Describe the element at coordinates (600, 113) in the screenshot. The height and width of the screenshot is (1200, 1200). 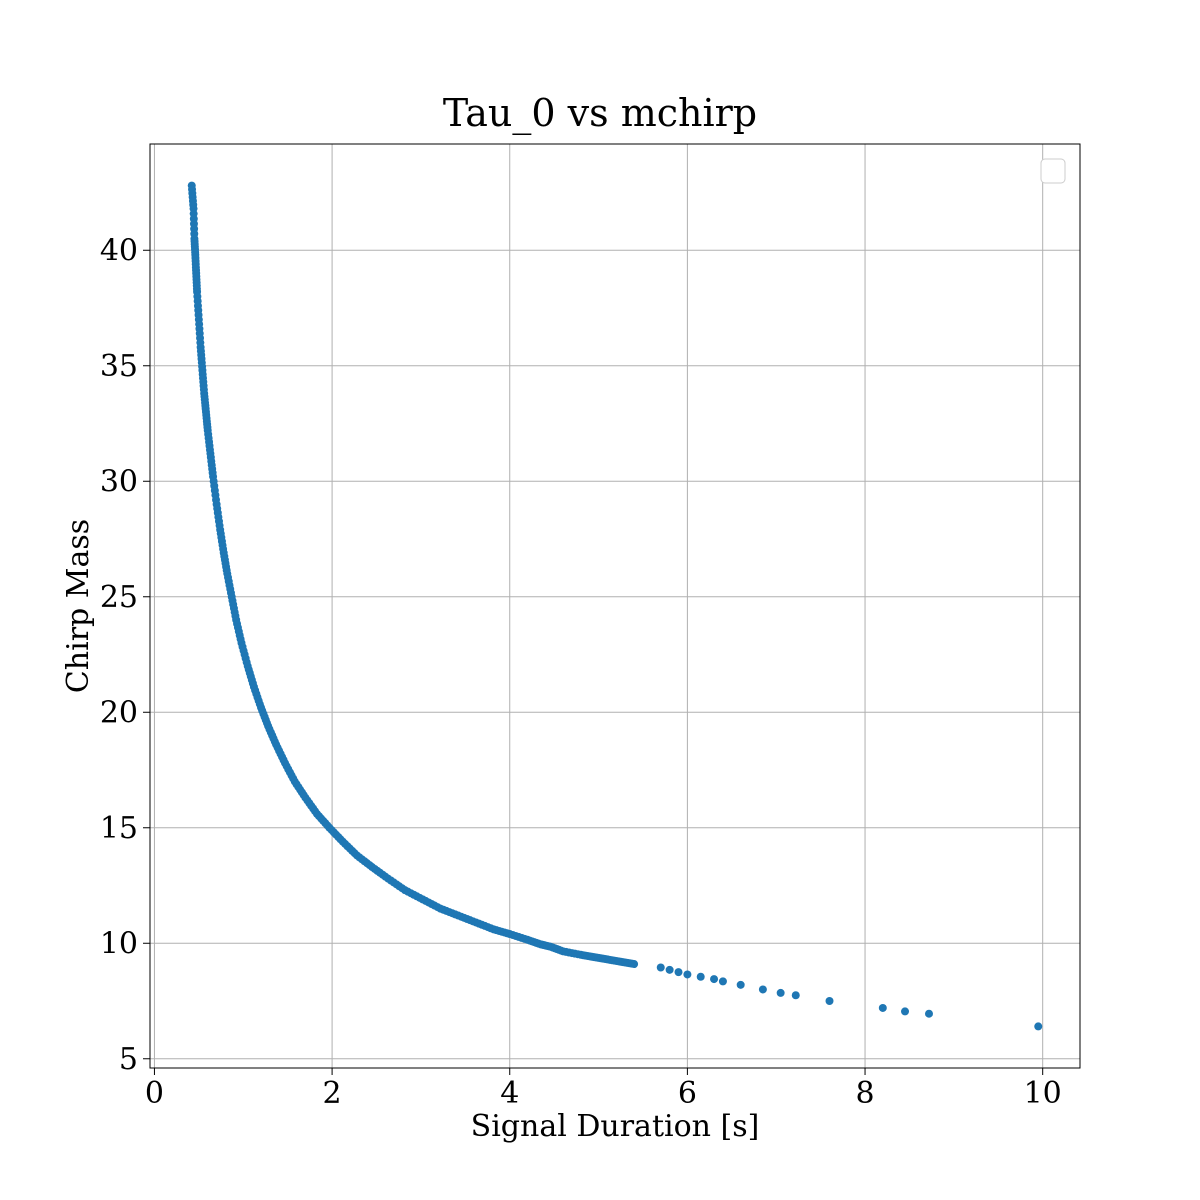
I see `chart-title: Tau_0 vs mchirp` at that location.